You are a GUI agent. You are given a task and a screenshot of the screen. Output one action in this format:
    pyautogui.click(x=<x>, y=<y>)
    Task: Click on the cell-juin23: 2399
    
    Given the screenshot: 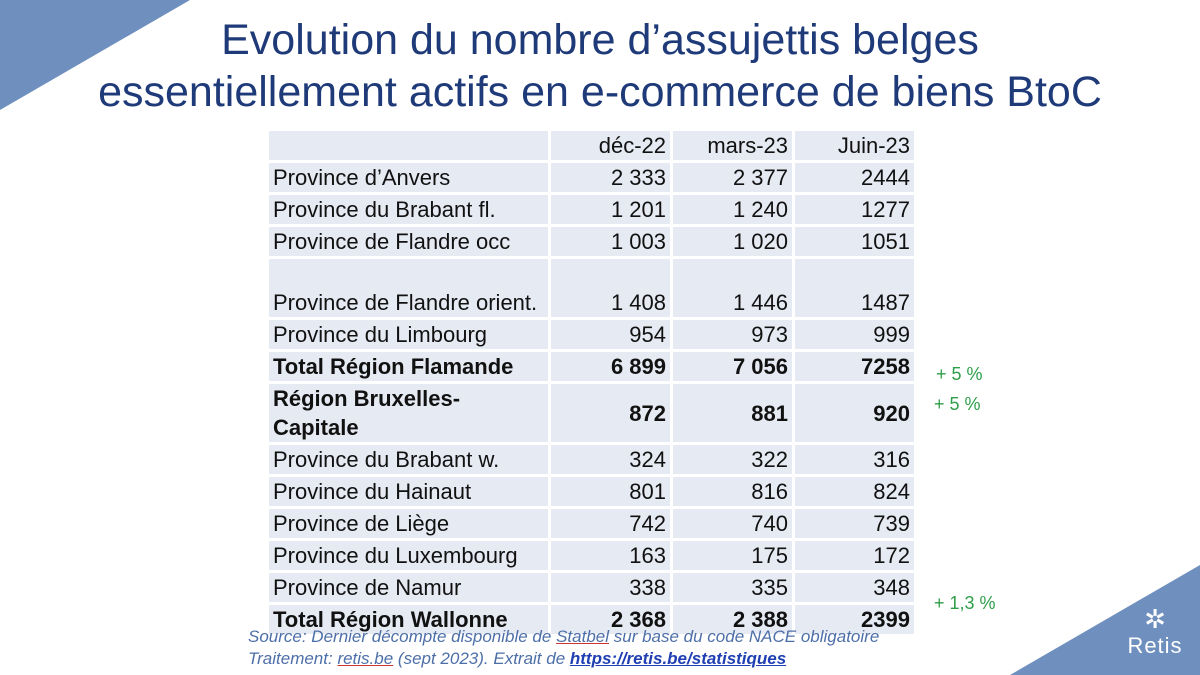 What is the action you would take?
    pyautogui.click(x=854, y=619)
    